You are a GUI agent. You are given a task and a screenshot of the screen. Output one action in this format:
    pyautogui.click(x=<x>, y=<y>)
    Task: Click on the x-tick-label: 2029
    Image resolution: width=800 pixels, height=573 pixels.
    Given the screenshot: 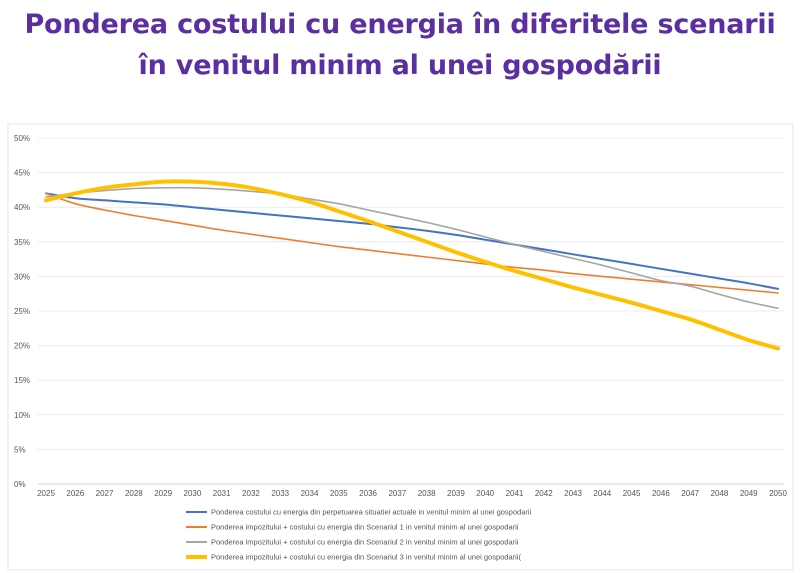 What is the action you would take?
    pyautogui.click(x=163, y=493)
    